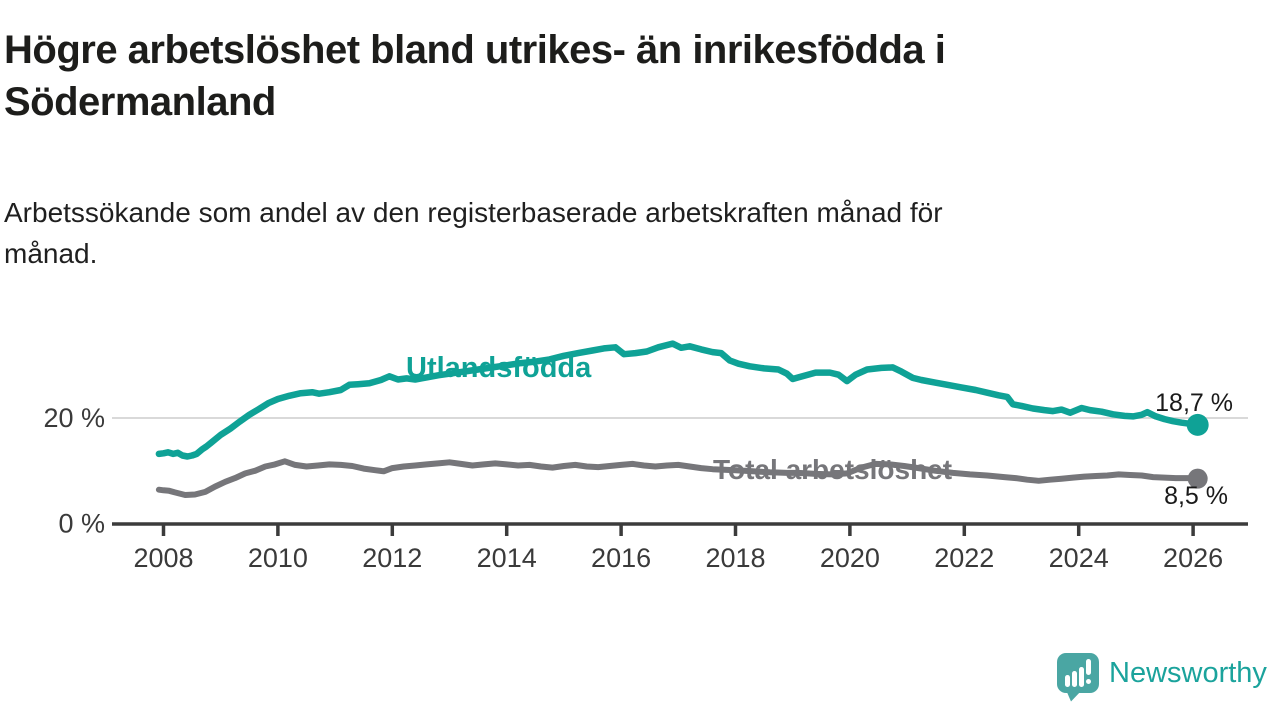 The image size is (1280, 720). What do you see at coordinates (1197, 424) in the screenshot?
I see `end-dot-utlandsfodda` at bounding box center [1197, 424].